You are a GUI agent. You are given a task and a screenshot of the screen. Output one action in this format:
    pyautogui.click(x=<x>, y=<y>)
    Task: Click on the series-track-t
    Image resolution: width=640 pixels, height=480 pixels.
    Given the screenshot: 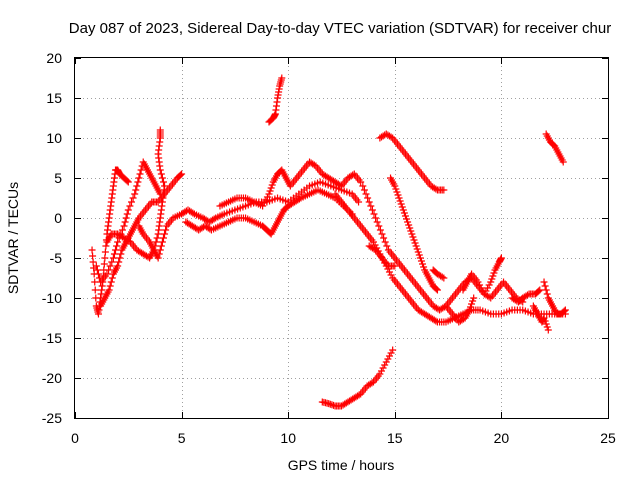 What is the action you would take?
    pyautogui.click(x=554, y=148)
    